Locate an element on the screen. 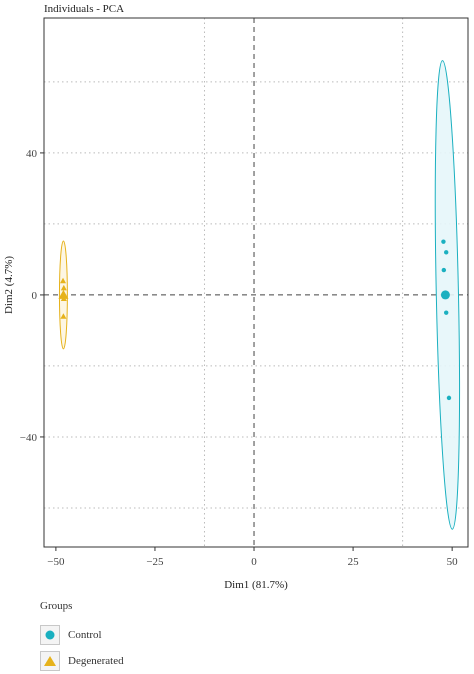 The width and height of the screenshot is (474, 674). legend-item-degenerated: Degenerated is located at coordinates (82, 661).